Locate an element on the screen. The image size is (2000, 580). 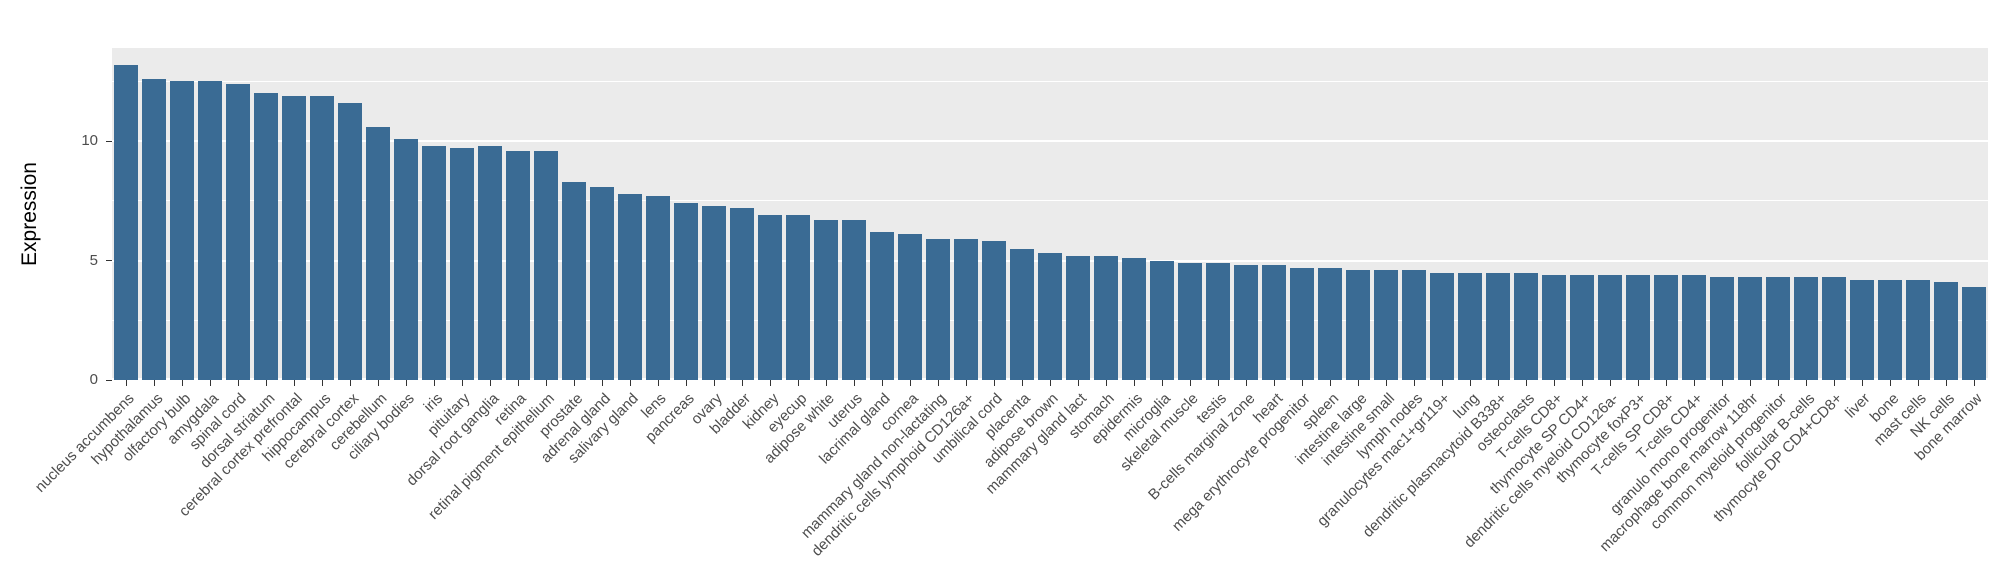
minor-gridline is located at coordinates (1050, 201).